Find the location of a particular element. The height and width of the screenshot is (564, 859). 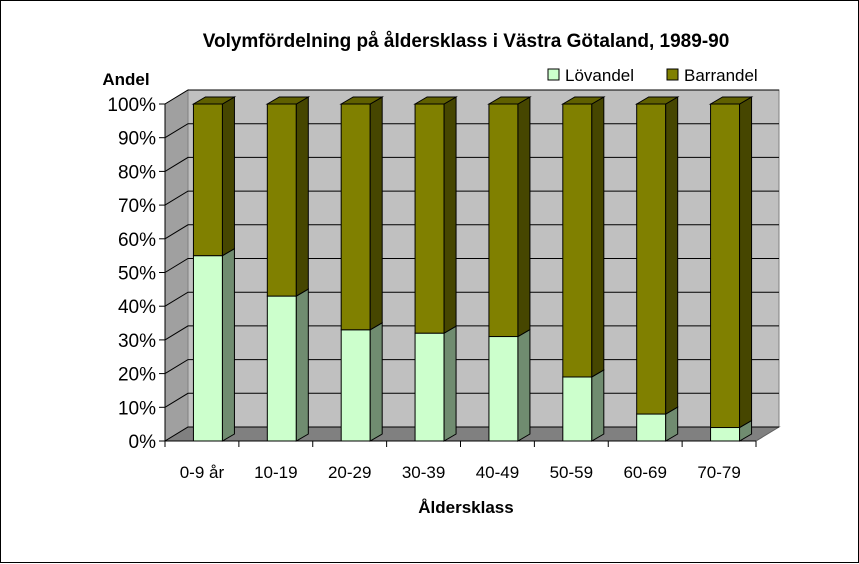

y-tick-label: 50% is located at coordinates (137, 274).